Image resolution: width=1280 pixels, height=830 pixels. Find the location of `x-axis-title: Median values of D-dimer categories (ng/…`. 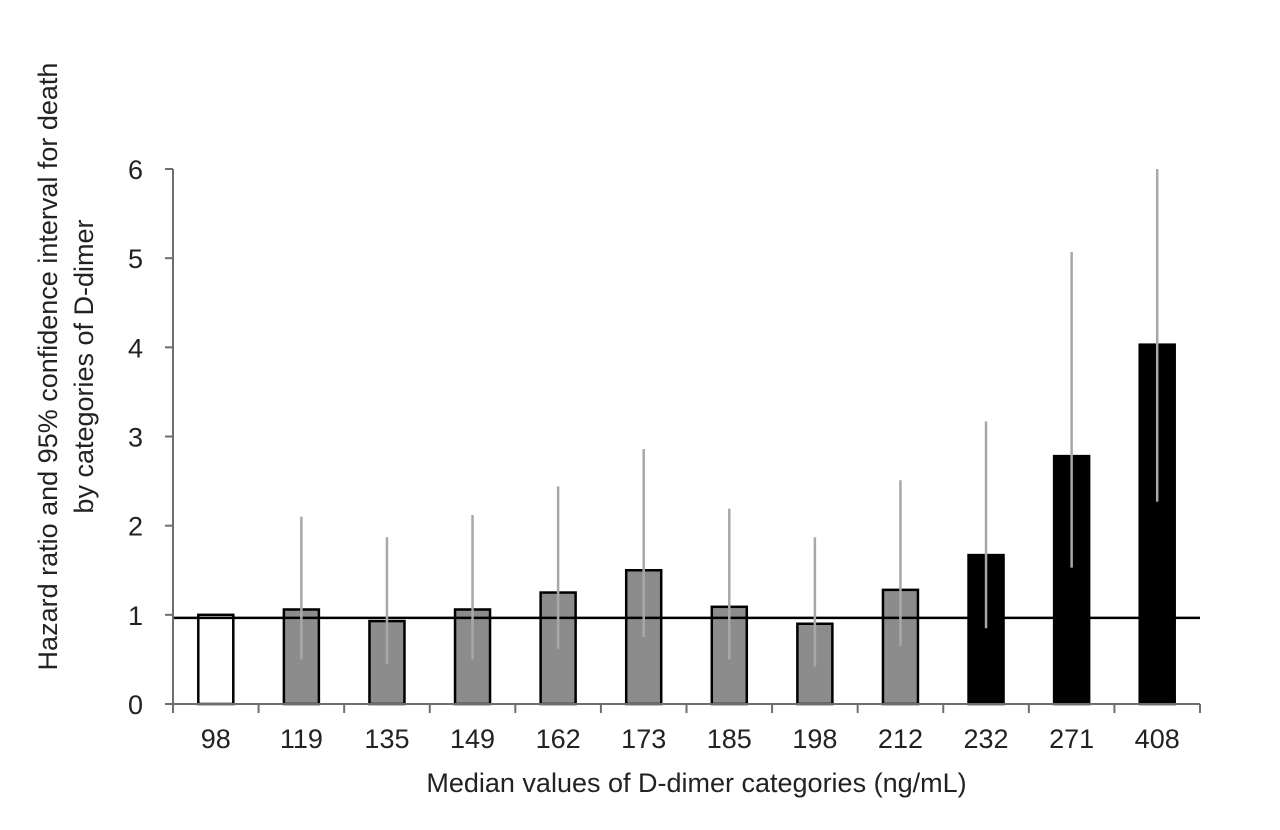

x-axis-title: Median values of D-dimer categories (ng/… is located at coordinates (696, 783).